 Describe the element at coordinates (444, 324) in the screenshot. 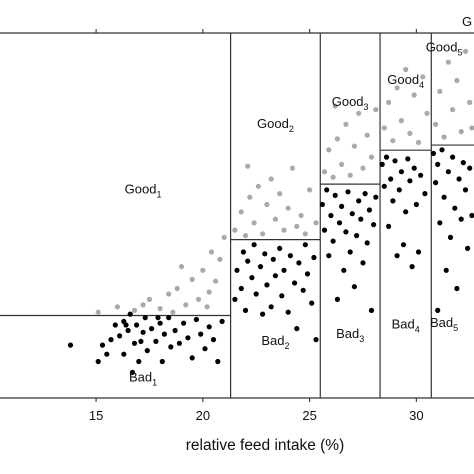

I see `bad-region-label-5: Bad5` at that location.